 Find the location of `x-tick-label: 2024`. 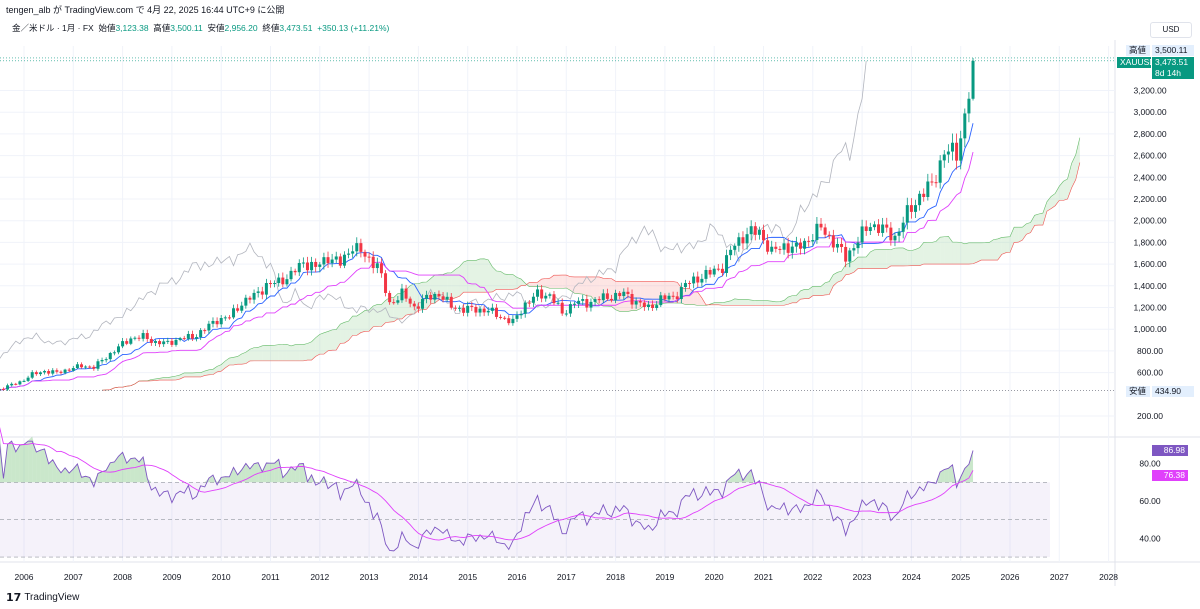

x-tick-label: 2024 is located at coordinates (911, 577).